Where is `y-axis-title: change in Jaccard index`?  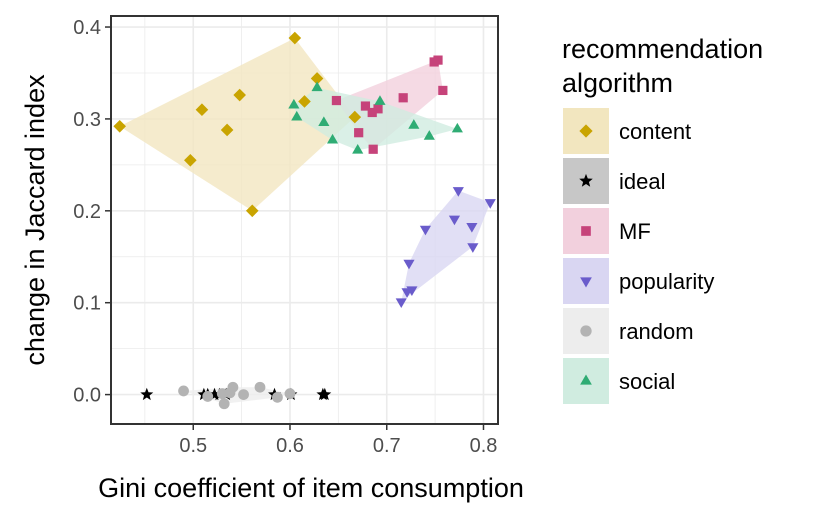
y-axis-title: change in Jaccard index is located at coordinates (35, 220).